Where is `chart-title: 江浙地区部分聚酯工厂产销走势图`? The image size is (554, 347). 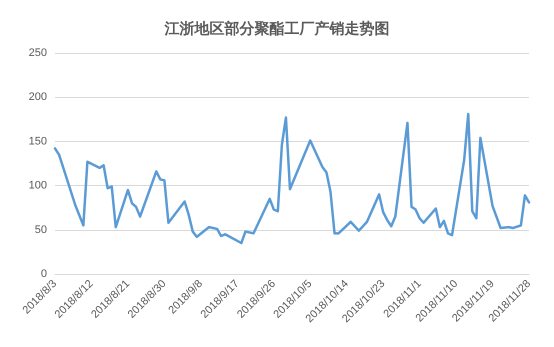 chart-title: 江浙地区部分聚酯工厂产销走势图 is located at coordinates (277, 29).